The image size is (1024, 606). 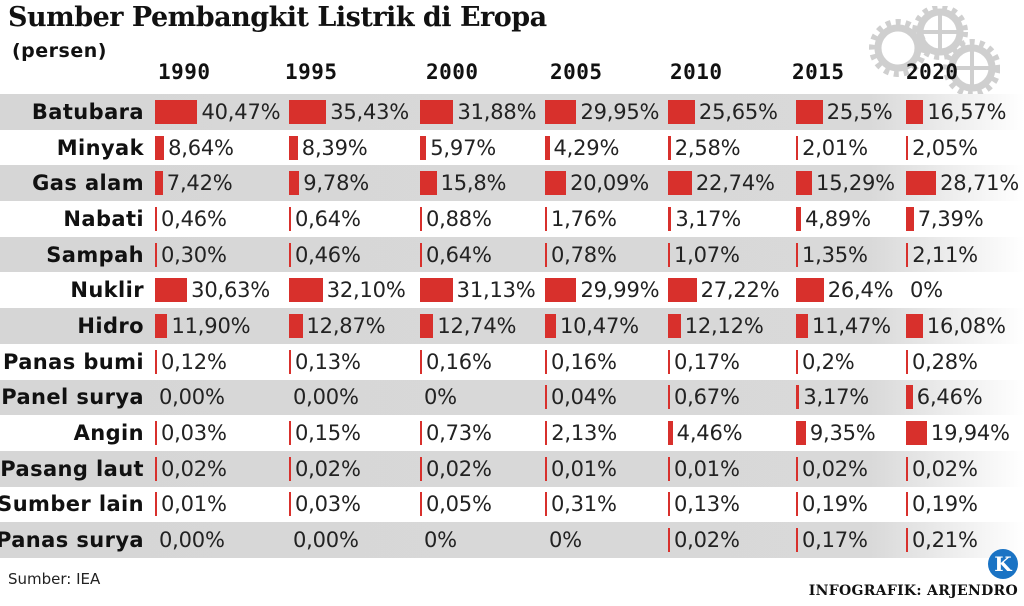 I want to click on value-label: 1,35%, so click(x=835, y=254).